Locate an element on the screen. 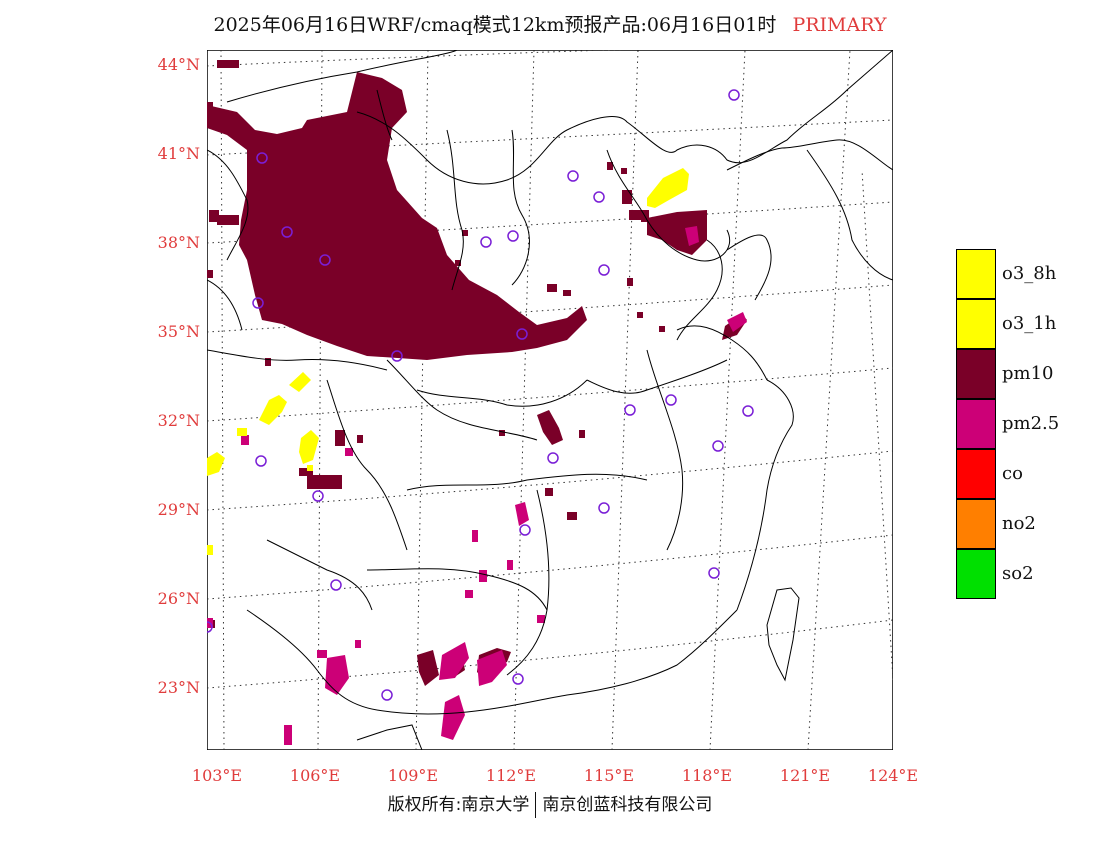 Image resolution: width=1100 pixels, height=850 pixels. lon-label-115: 115°E is located at coordinates (609, 775).